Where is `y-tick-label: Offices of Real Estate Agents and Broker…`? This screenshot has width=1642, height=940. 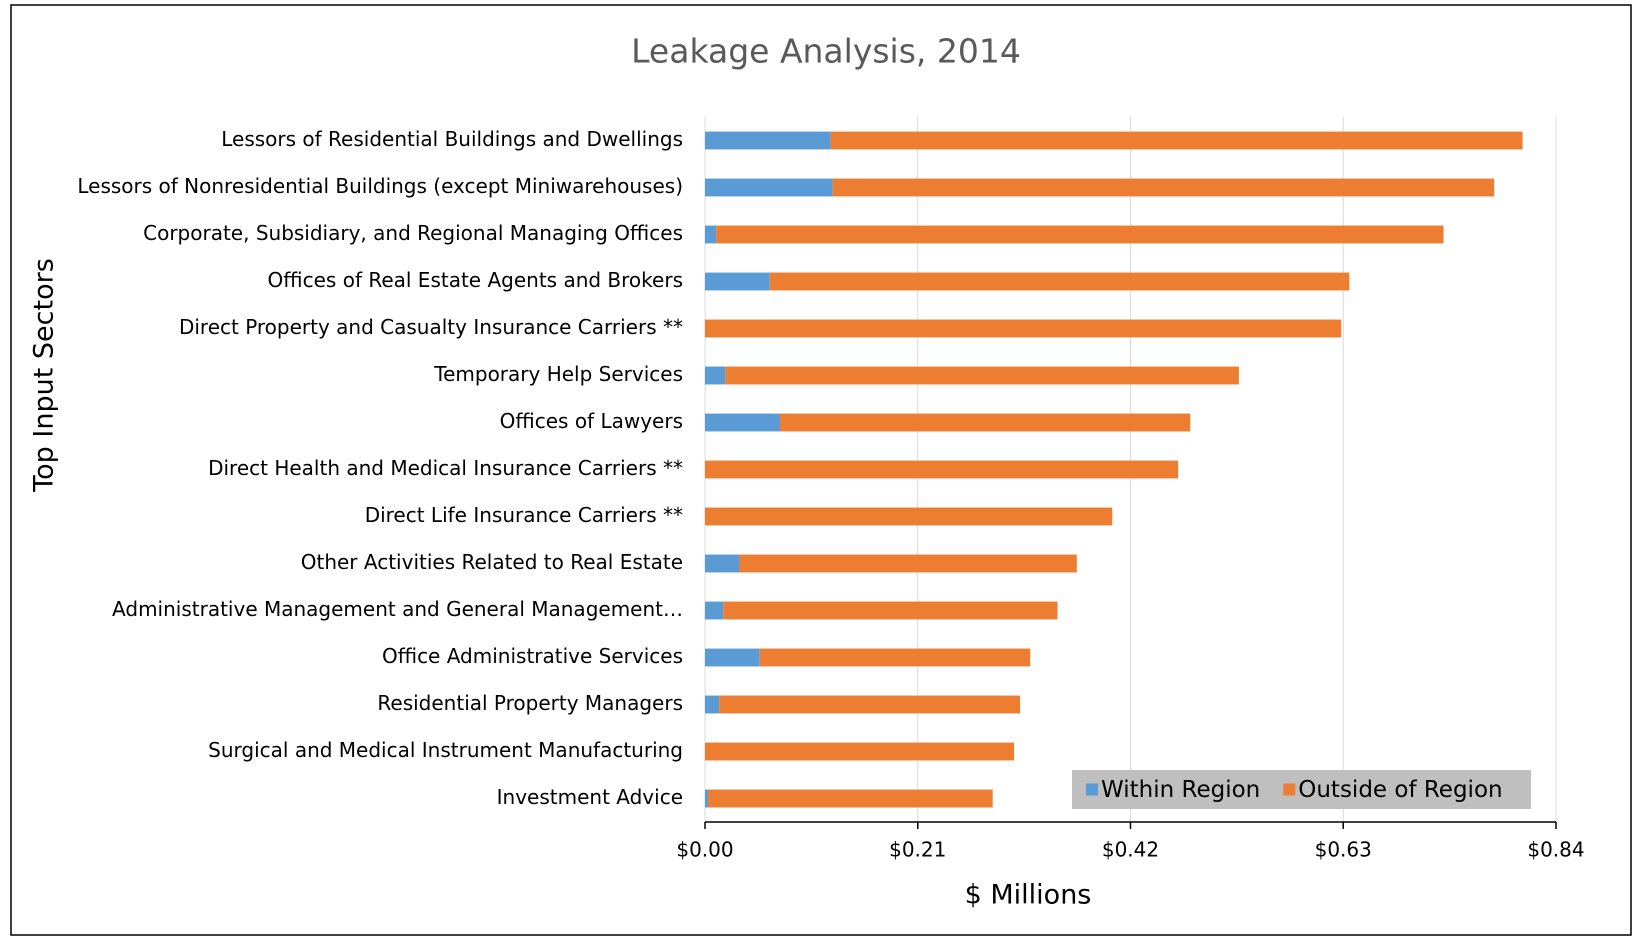 y-tick-label: Offices of Real Estate Agents and Broker… is located at coordinates (475, 280).